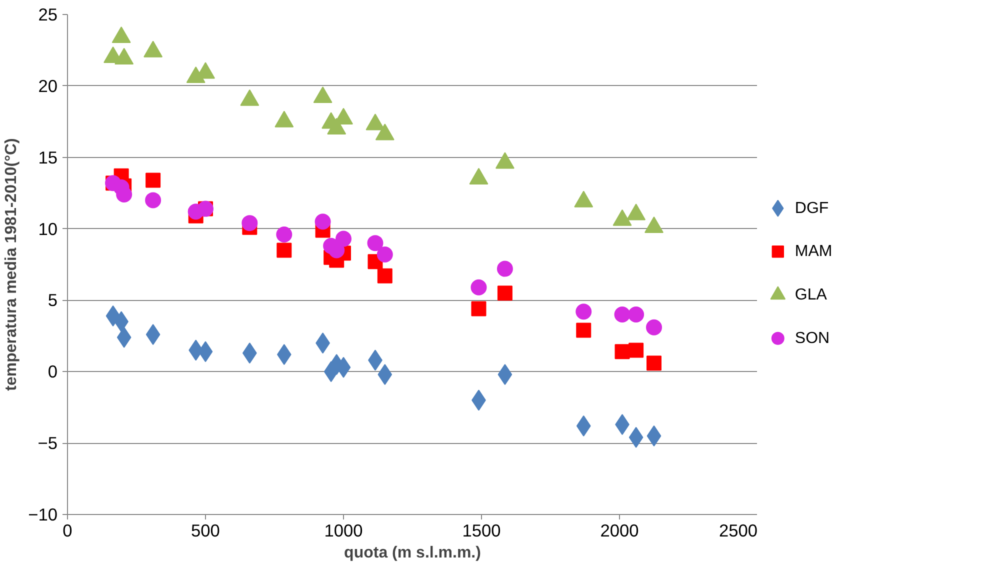 Image resolution: width=987 pixels, height=582 pixels. What do you see at coordinates (53, 300) in the screenshot?
I see `y-tick-label: 5` at bounding box center [53, 300].